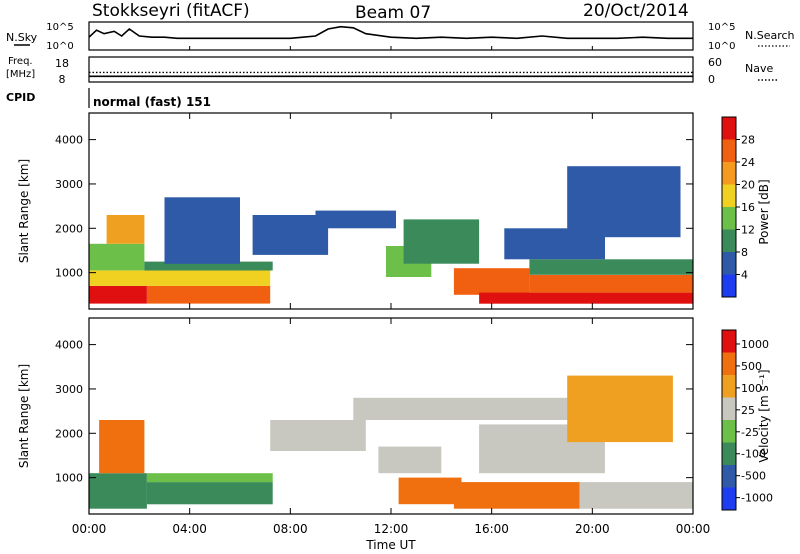 The width and height of the screenshot is (800, 554). What do you see at coordinates (189, 529) in the screenshot?
I see `time-tick-label: 04:00` at bounding box center [189, 529].